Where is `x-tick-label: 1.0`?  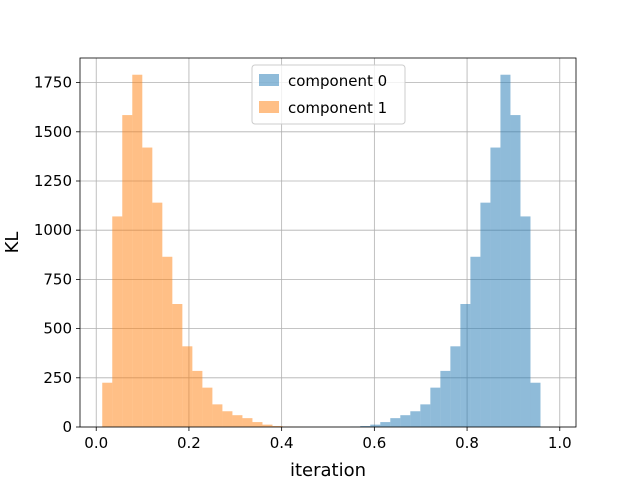
x-tick-label: 1.0 is located at coordinates (560, 443).